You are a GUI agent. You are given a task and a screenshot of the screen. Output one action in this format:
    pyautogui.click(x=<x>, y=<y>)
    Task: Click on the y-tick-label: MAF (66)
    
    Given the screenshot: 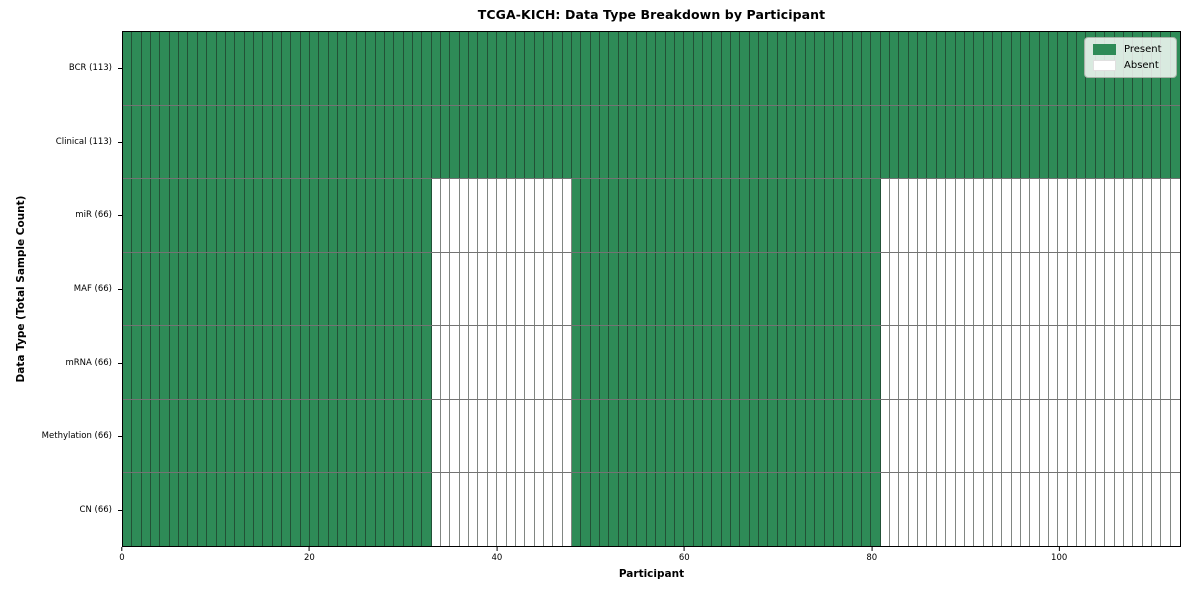 What is the action you would take?
    pyautogui.click(x=92, y=289)
    